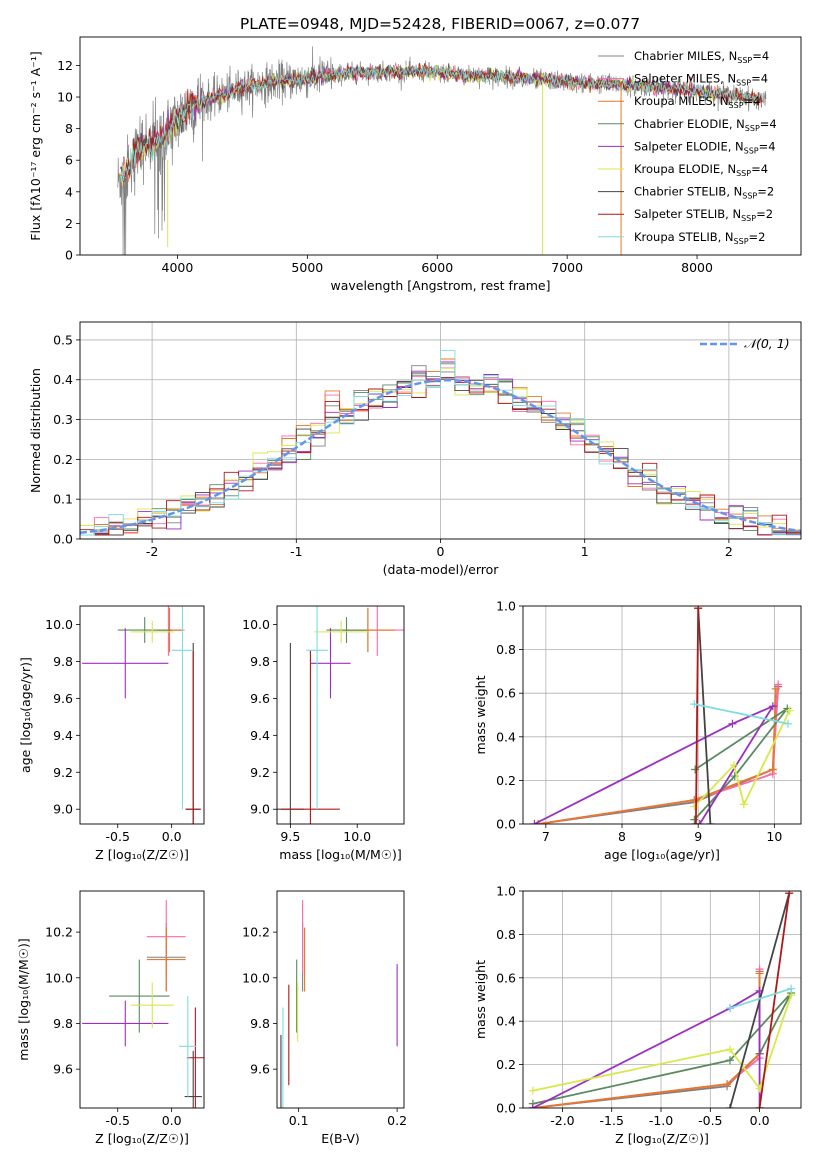  Describe the element at coordinates (35, 145) in the screenshot. I see `y-axis-label: Flux [fλ10⁻¹⁷ erg cm⁻² s⁻¹ A⁻¹]` at that location.